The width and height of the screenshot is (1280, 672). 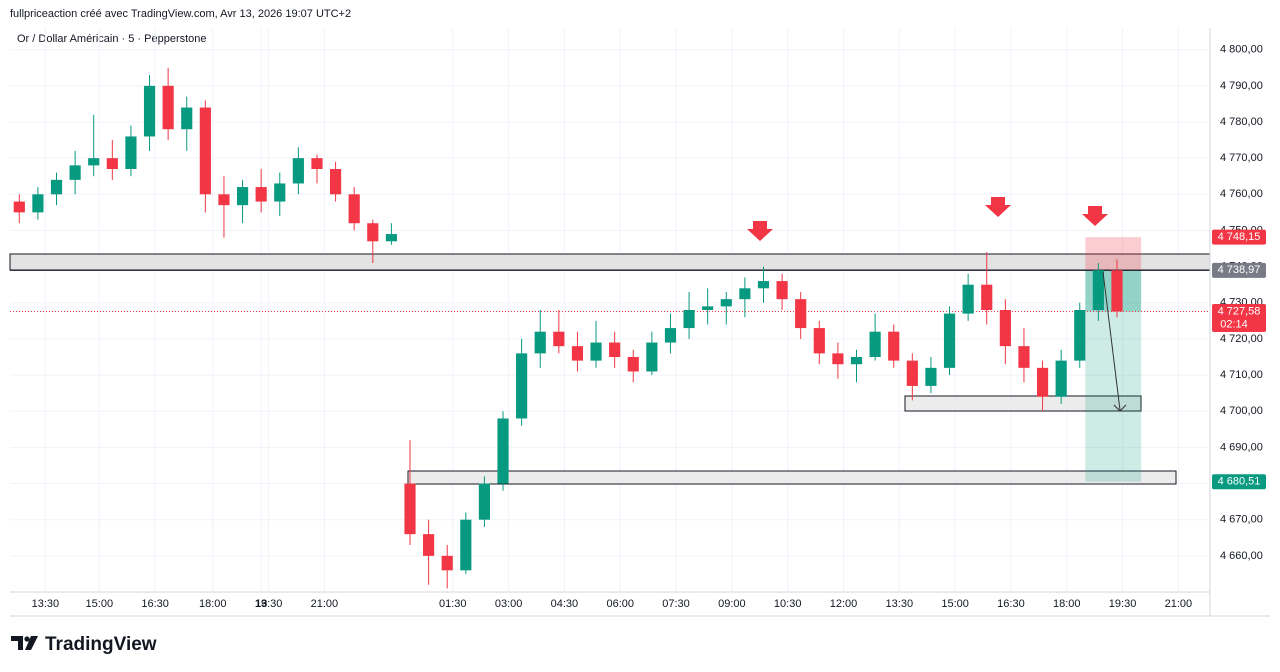 What do you see at coordinates (1241, 339) in the screenshot?
I see `y-tick-label: 4 720,00` at bounding box center [1241, 339].